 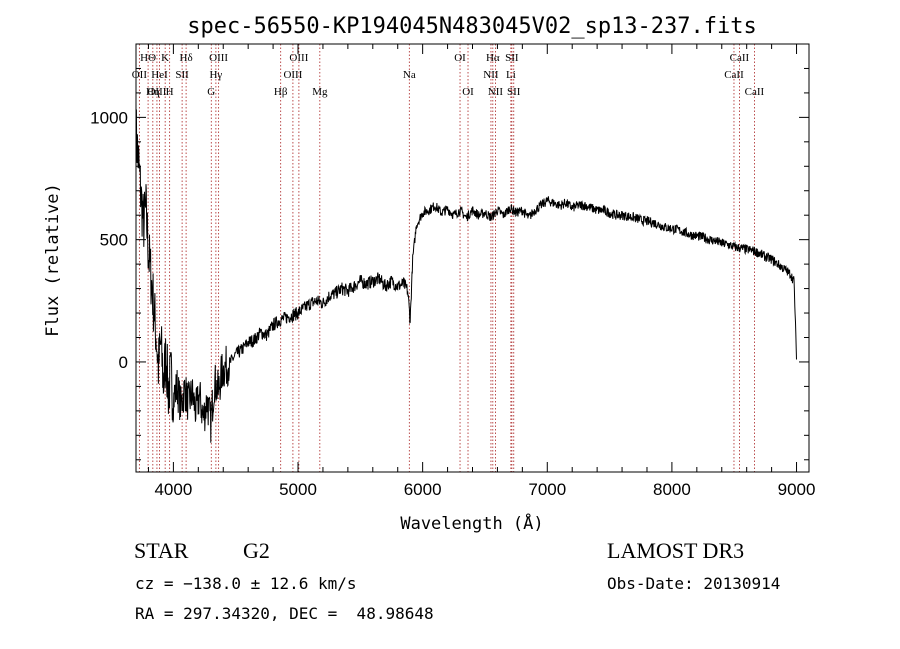 What do you see at coordinates (159, 75) in the screenshot?
I see `line-marker-label-4: HeI` at bounding box center [159, 75].